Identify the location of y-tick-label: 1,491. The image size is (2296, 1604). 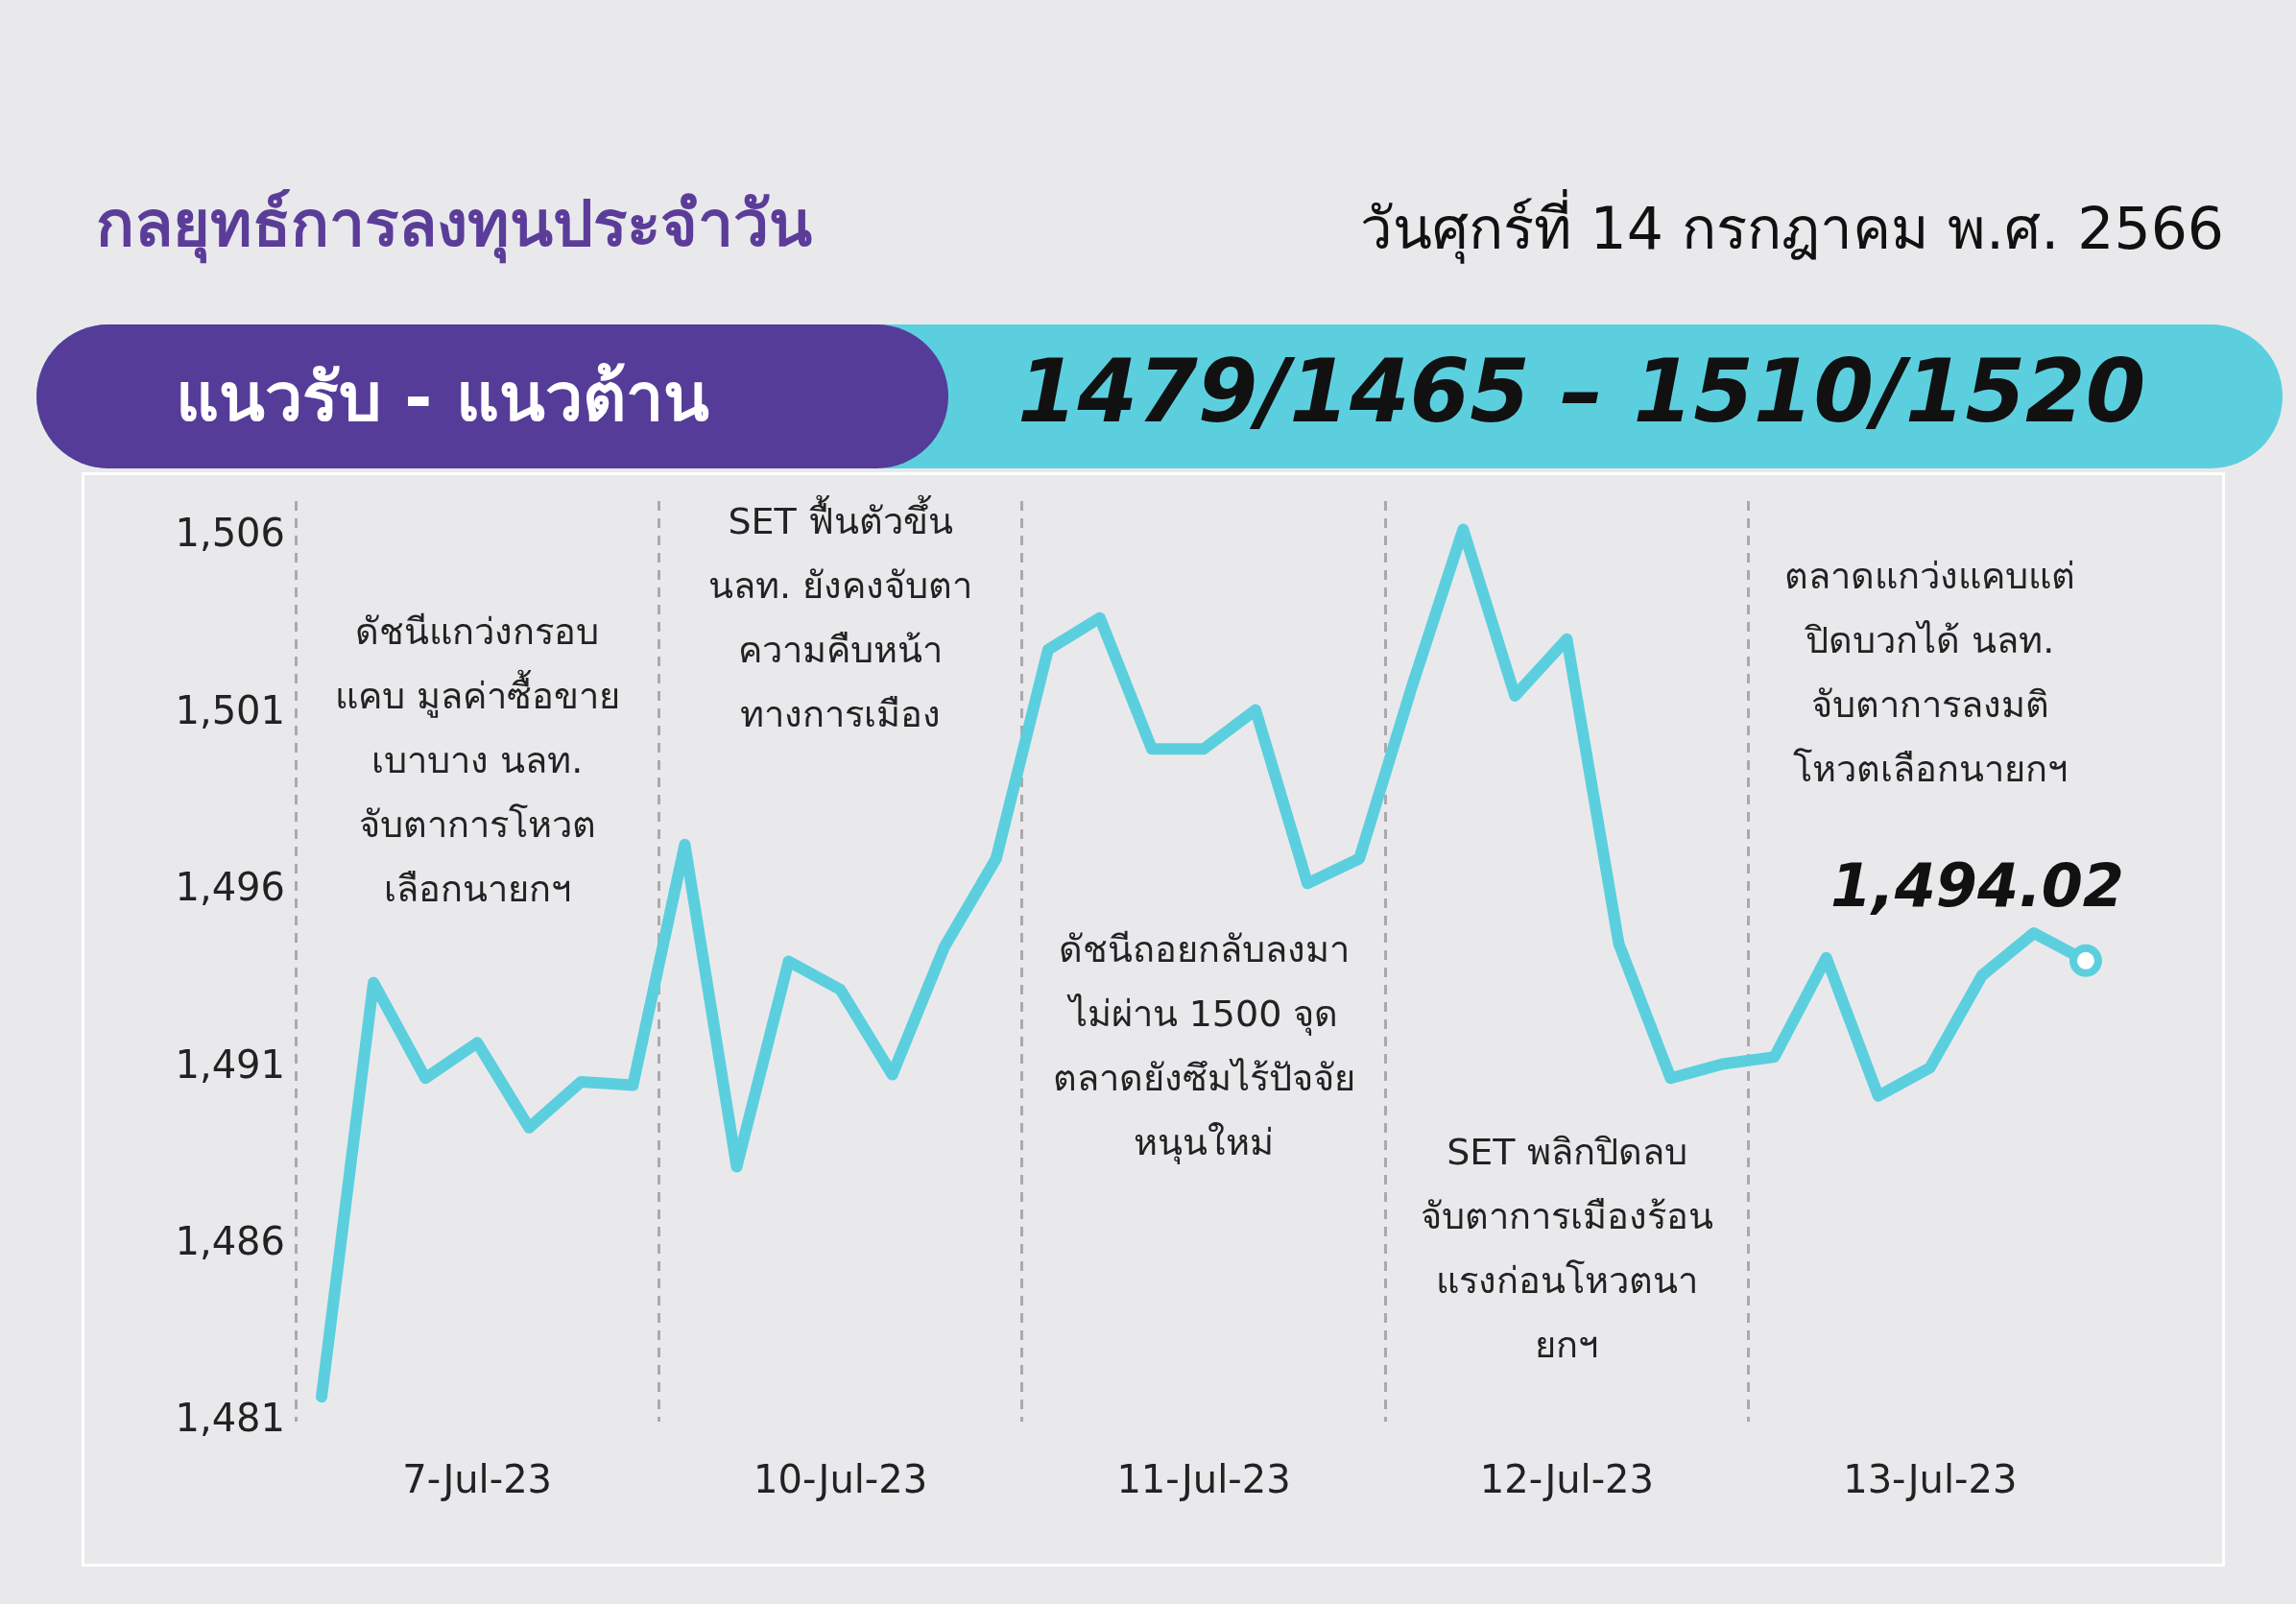
(230, 1064).